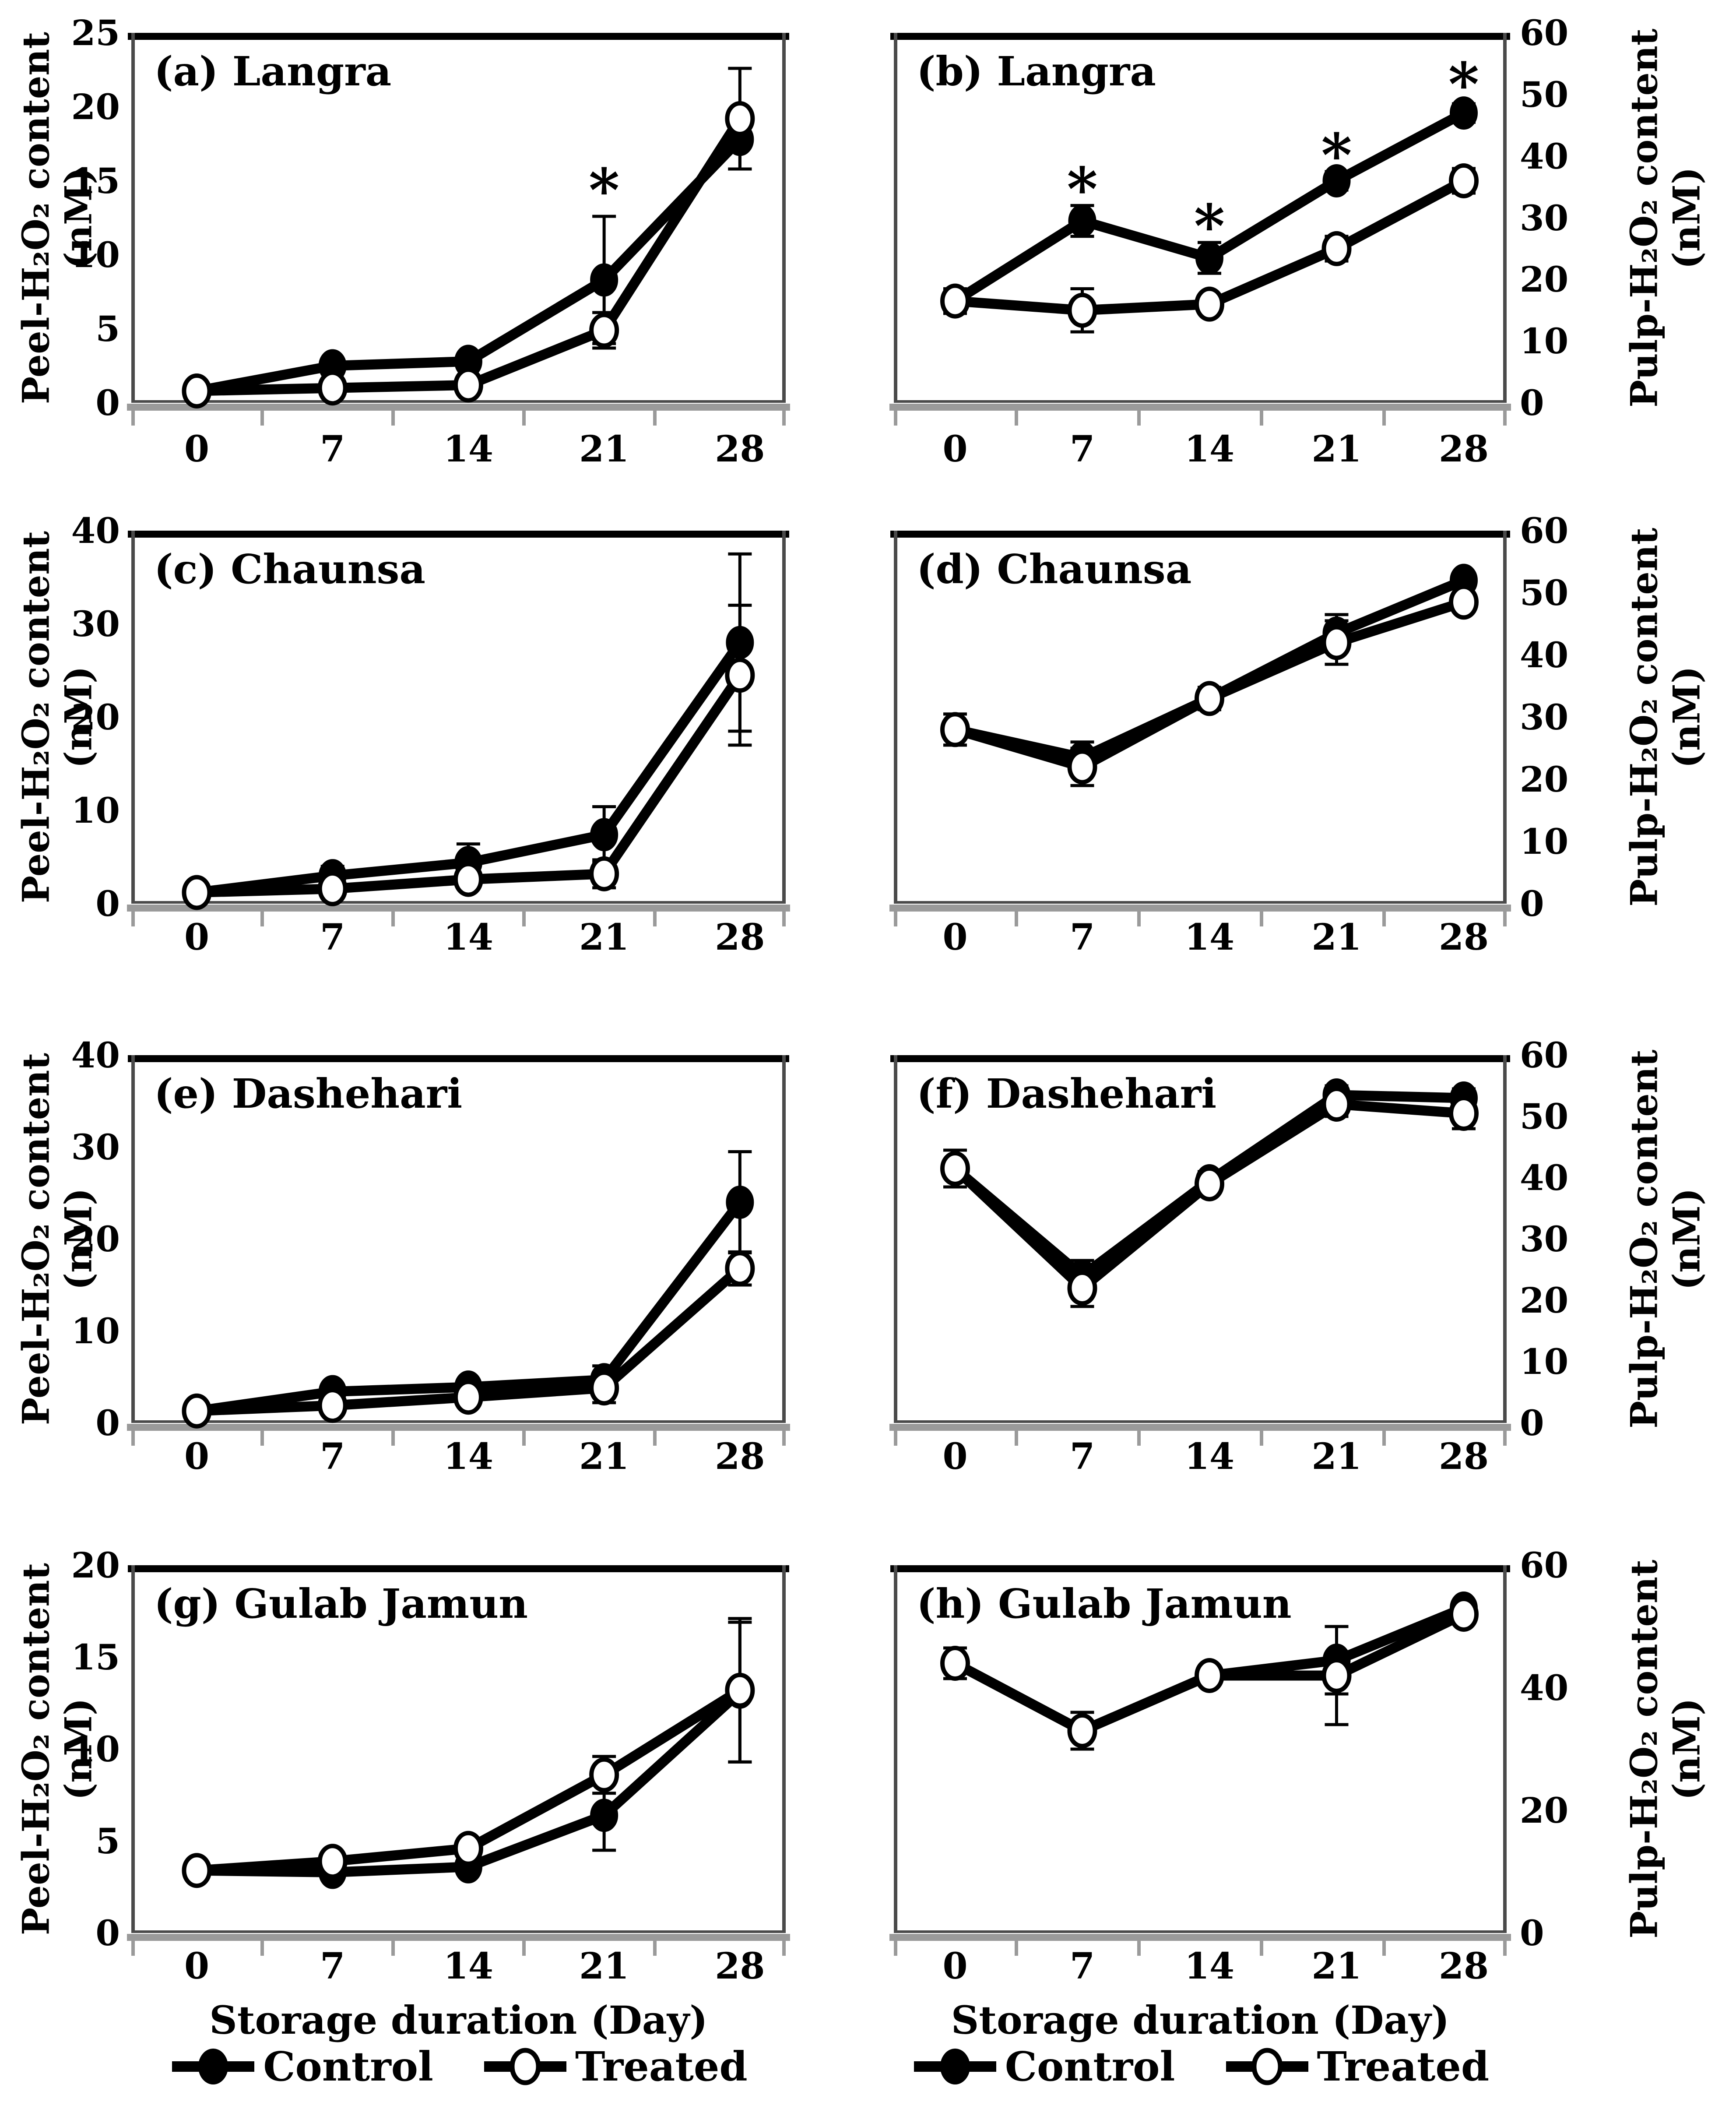  I want to click on y-axis-ticks: 0 10 20 30 40 50 60, so click(1563, 1239).